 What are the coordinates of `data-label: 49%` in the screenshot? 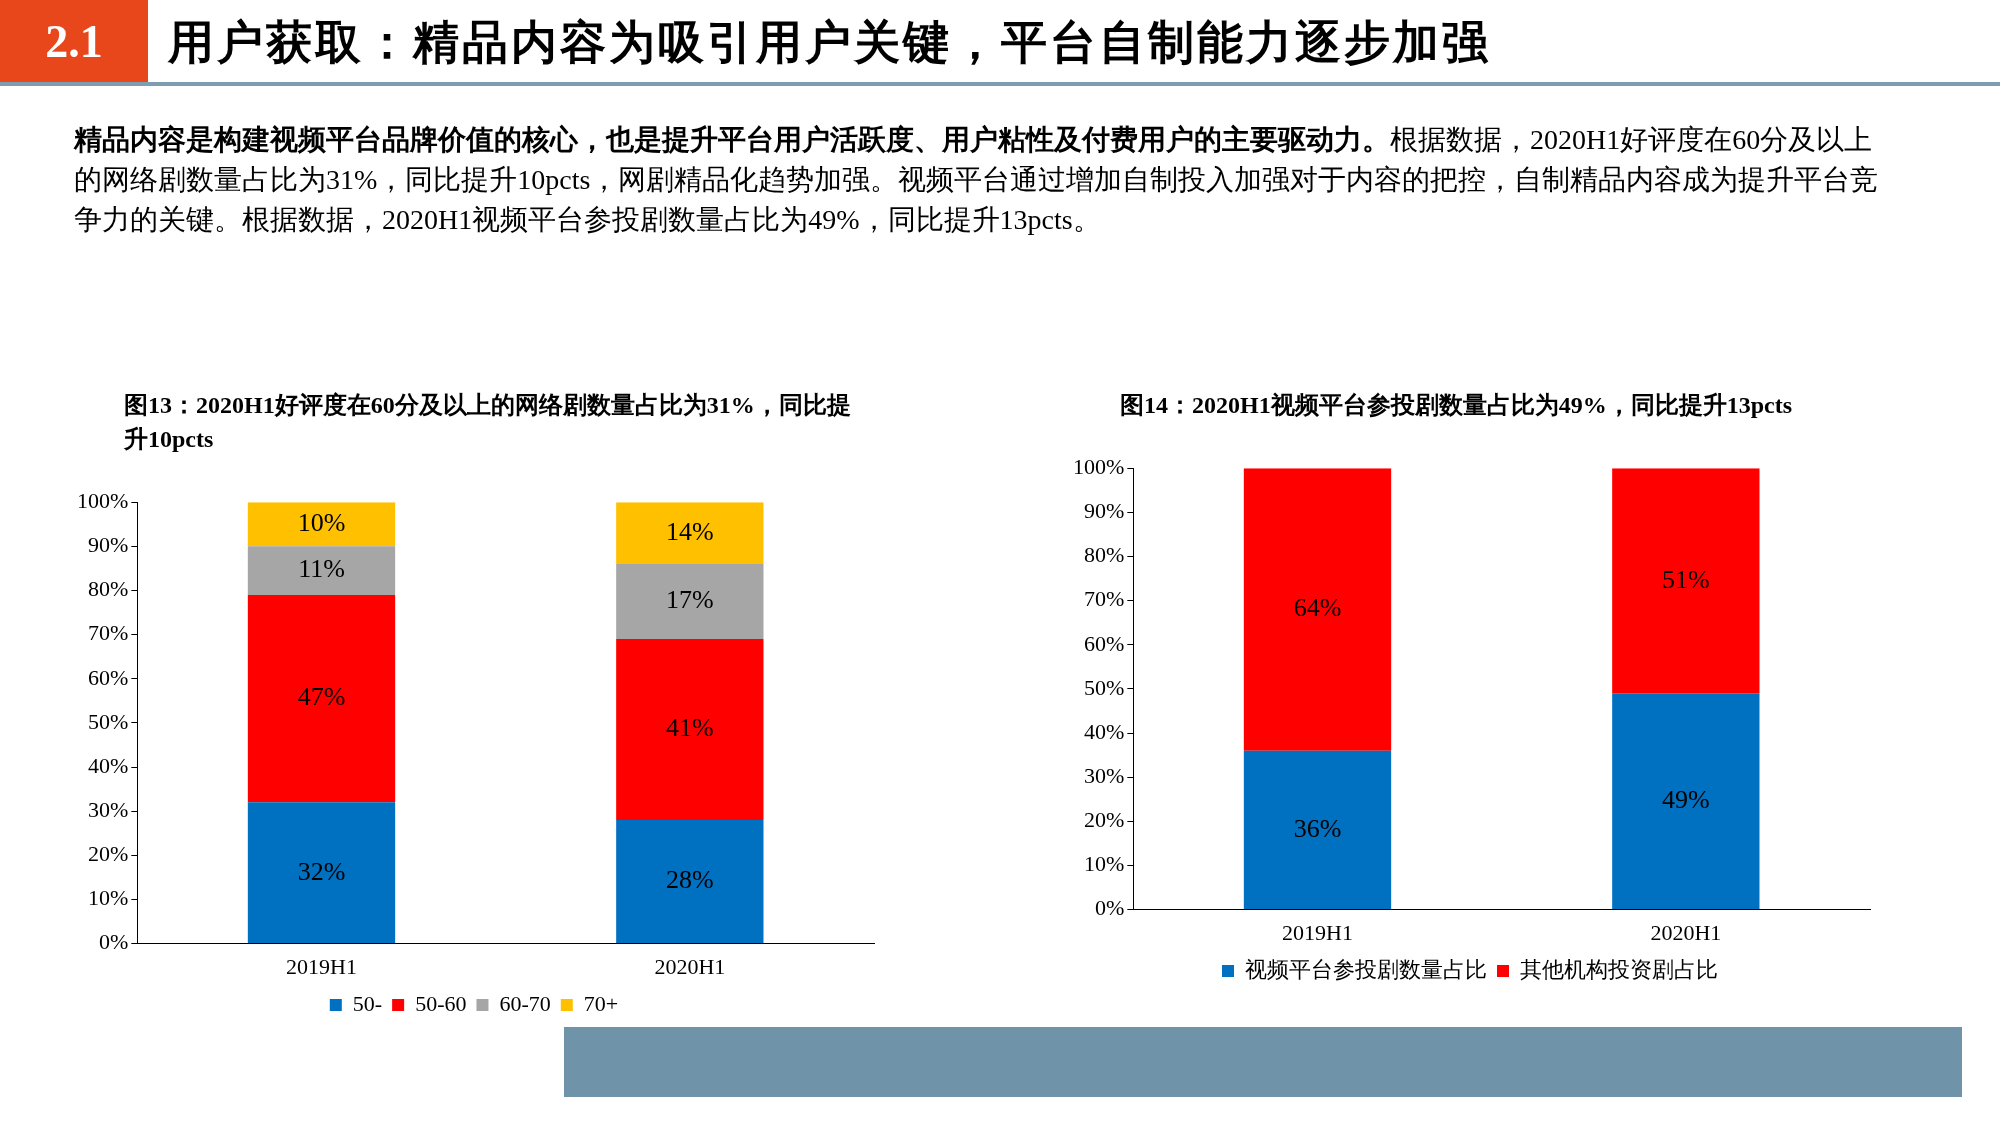 It's located at (1686, 800).